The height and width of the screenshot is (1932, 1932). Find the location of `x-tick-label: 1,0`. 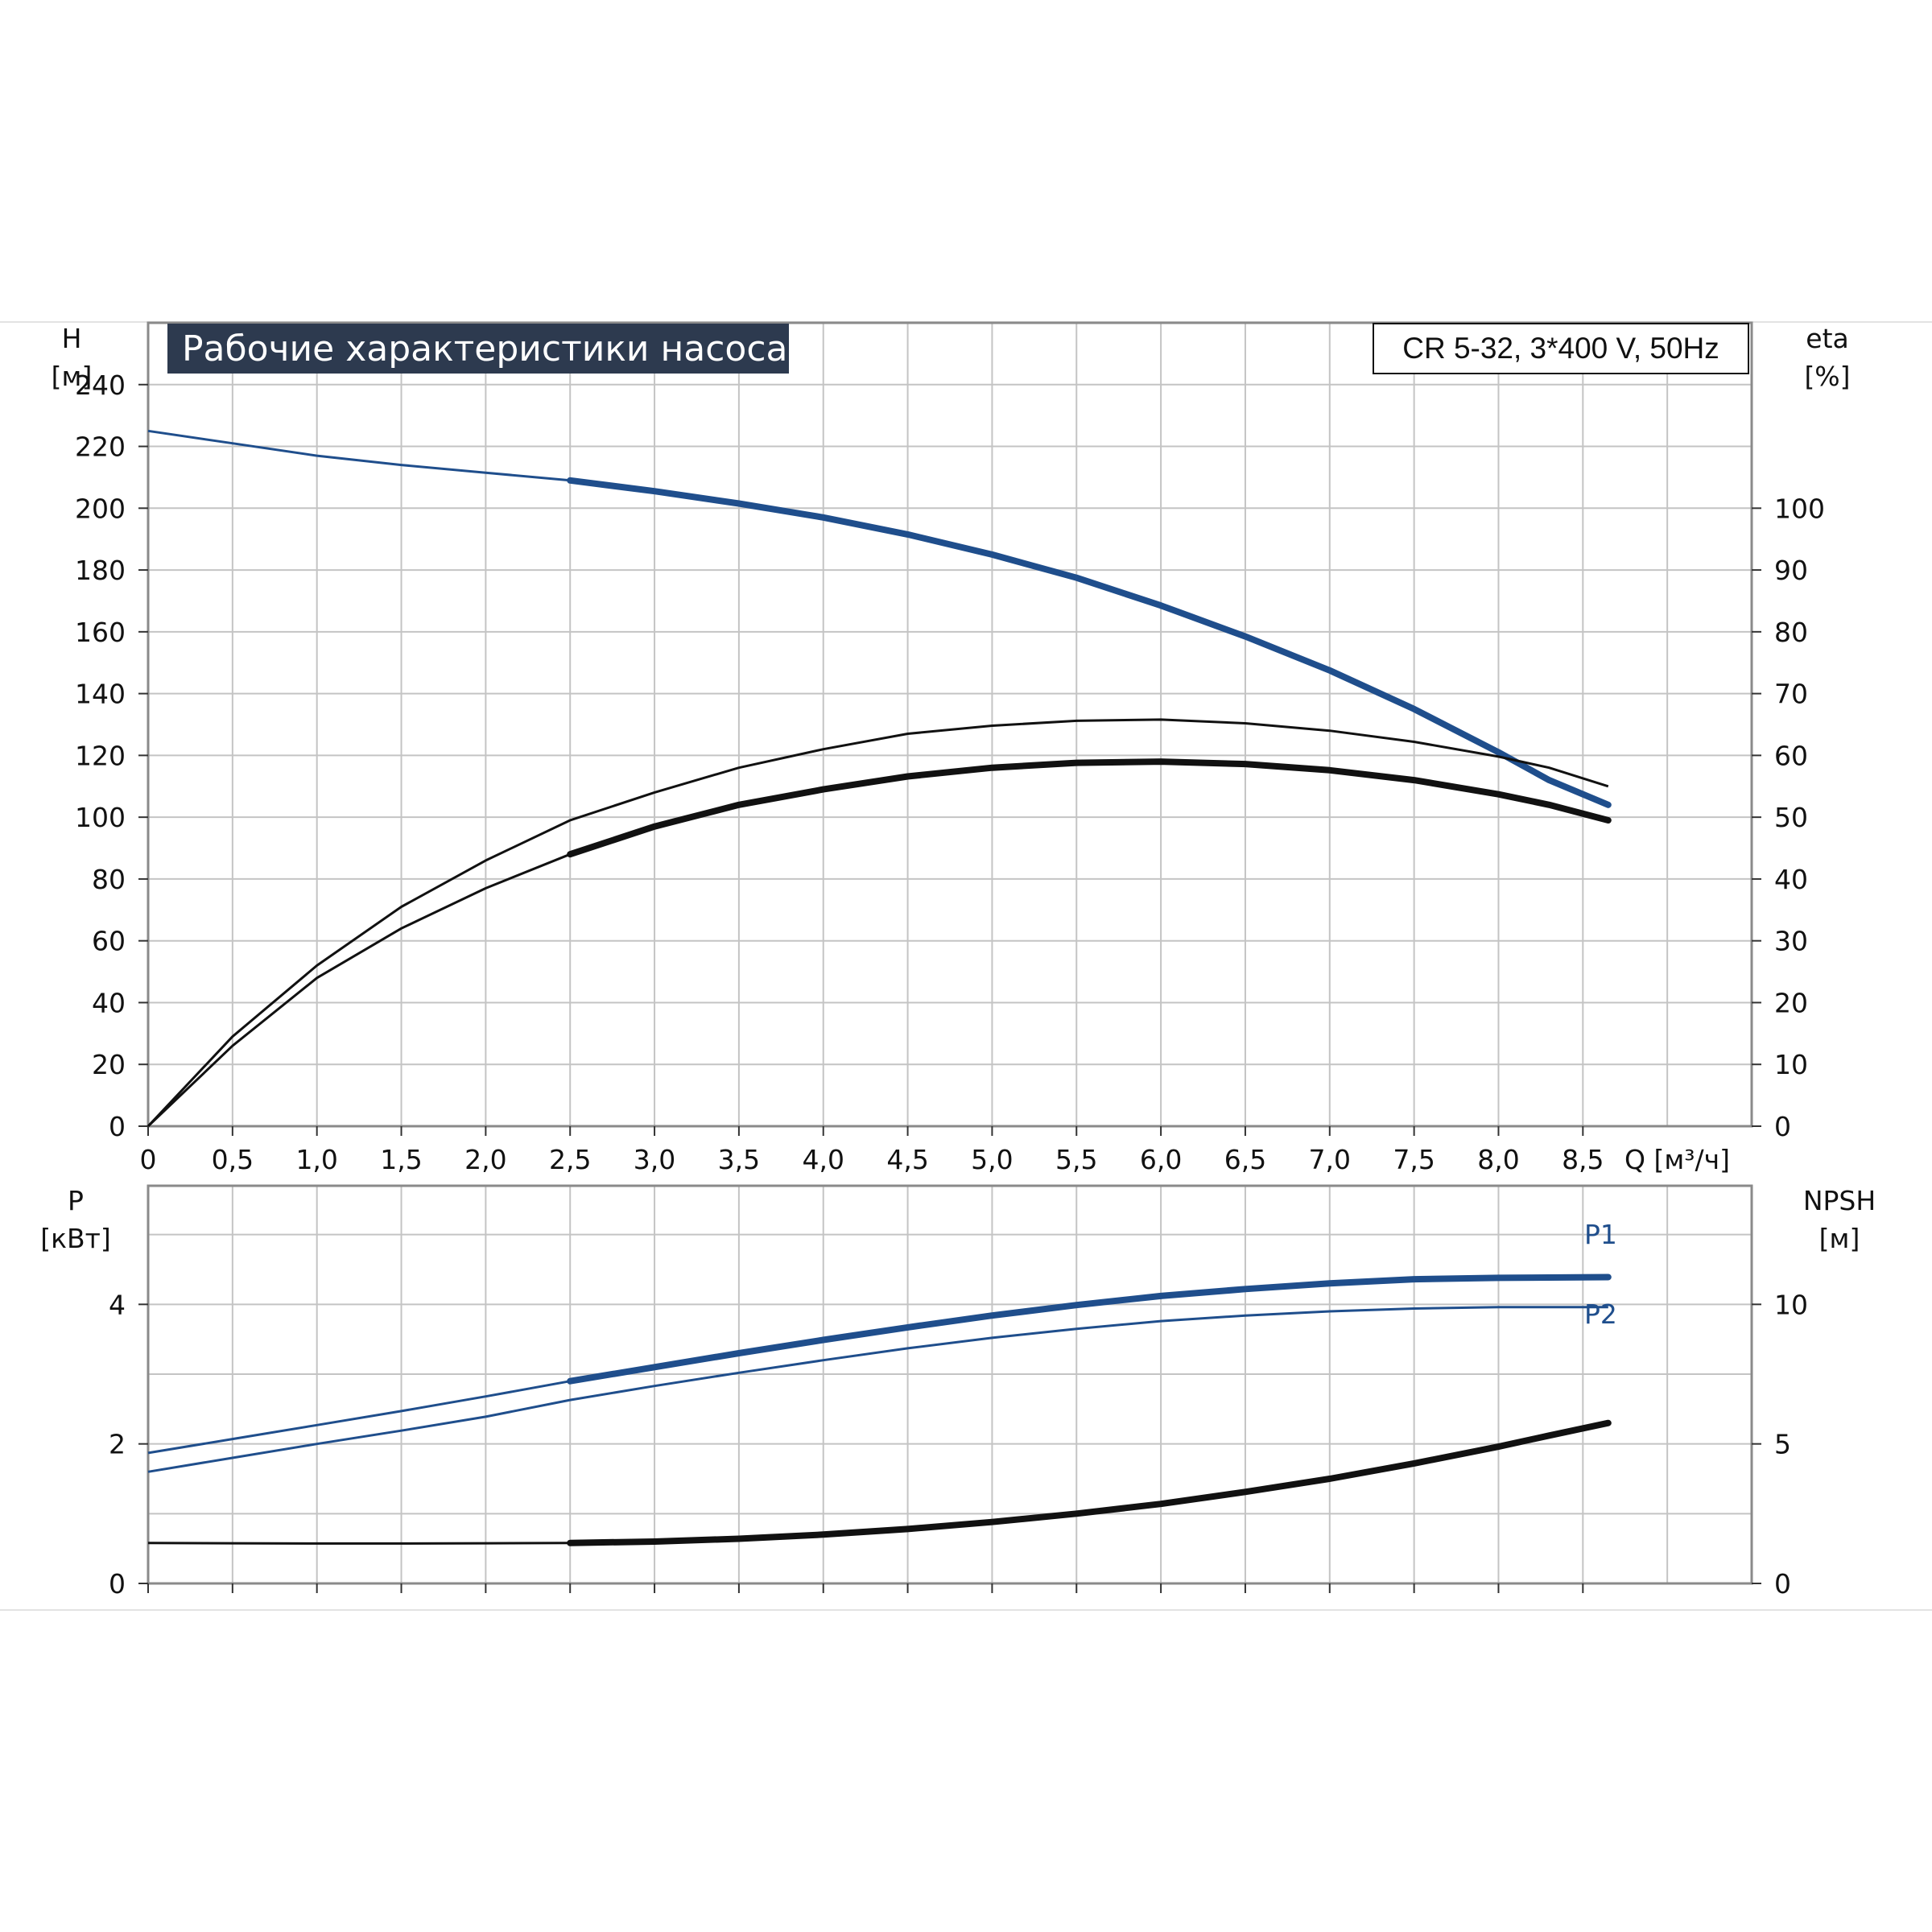

x-tick-label: 1,0 is located at coordinates (316, 1159).